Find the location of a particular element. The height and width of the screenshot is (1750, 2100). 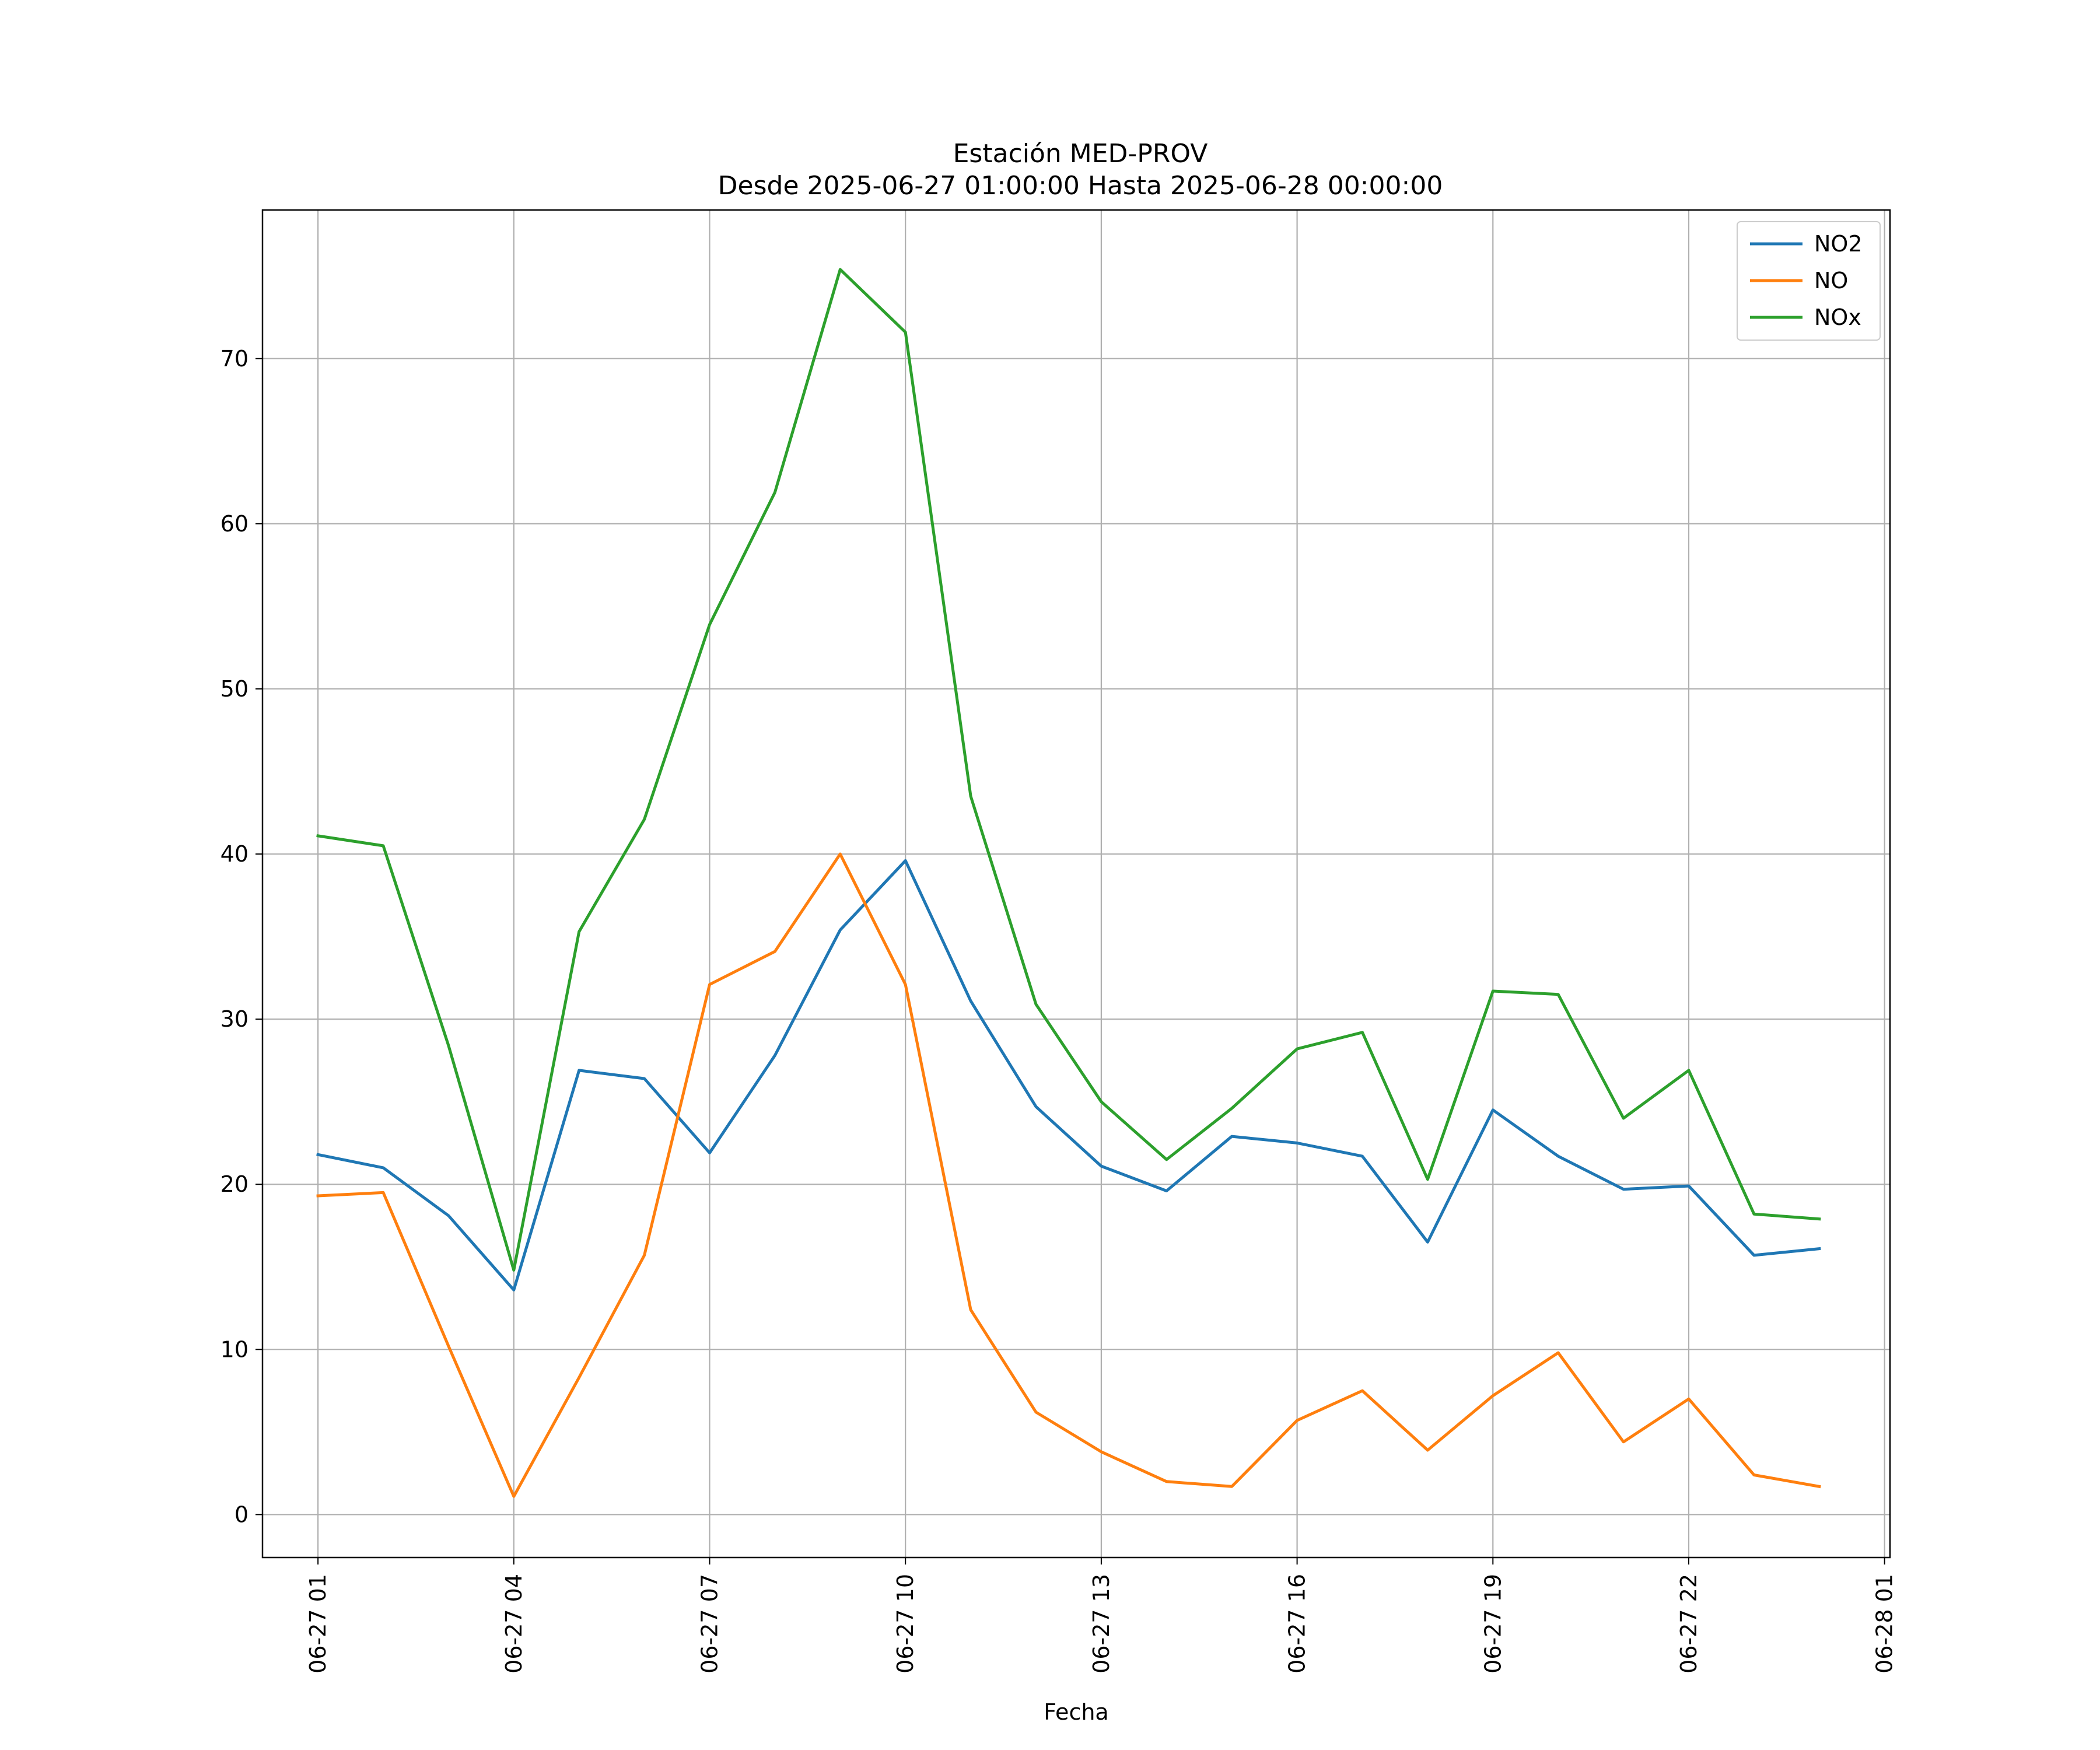

y-axis-ticks: 0 10 20 30 40 50 60 70 is located at coordinates (241, 936).